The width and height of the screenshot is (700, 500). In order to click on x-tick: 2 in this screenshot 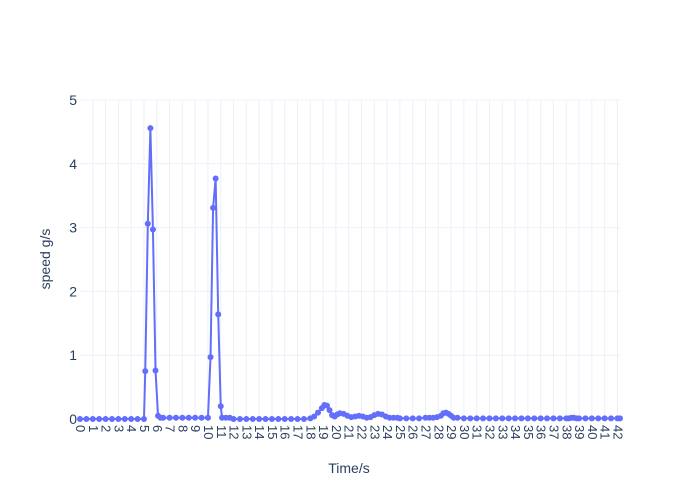, I will do `click(106, 428)`.